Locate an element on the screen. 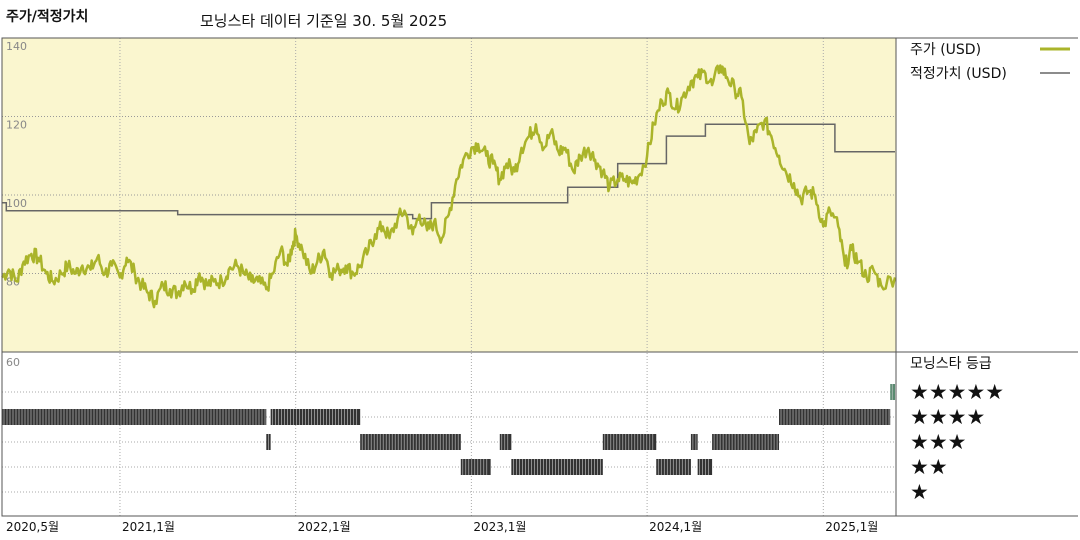 This screenshot has width=1080, height=540. rating-4-stars: ★★★★ is located at coordinates (947, 417).